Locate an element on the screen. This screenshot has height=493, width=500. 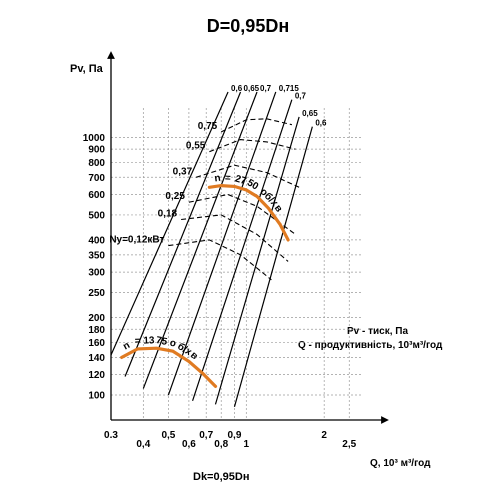
power-curves: 0,75 0,55 0,37 0,25 0,18 Ny=0,12кВт is located at coordinates (204, 199).